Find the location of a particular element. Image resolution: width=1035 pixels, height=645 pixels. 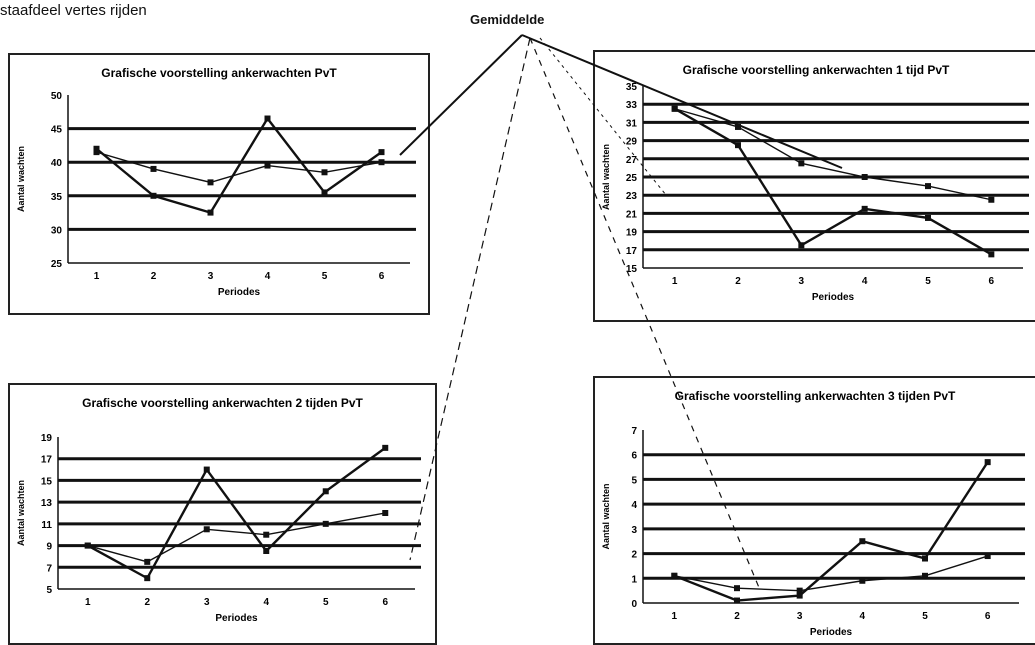

y-tick-label: 15 is located at coordinates (632, 269).